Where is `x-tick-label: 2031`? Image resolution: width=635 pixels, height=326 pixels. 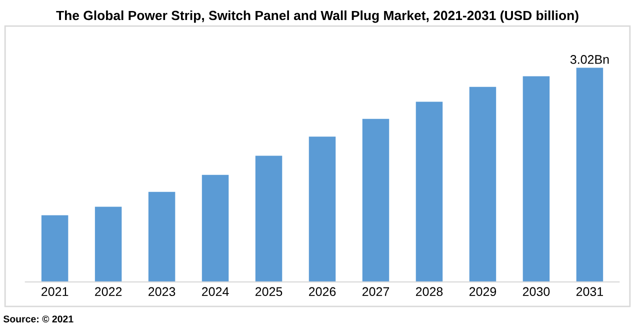 x-tick-label: 2031 is located at coordinates (589, 291).